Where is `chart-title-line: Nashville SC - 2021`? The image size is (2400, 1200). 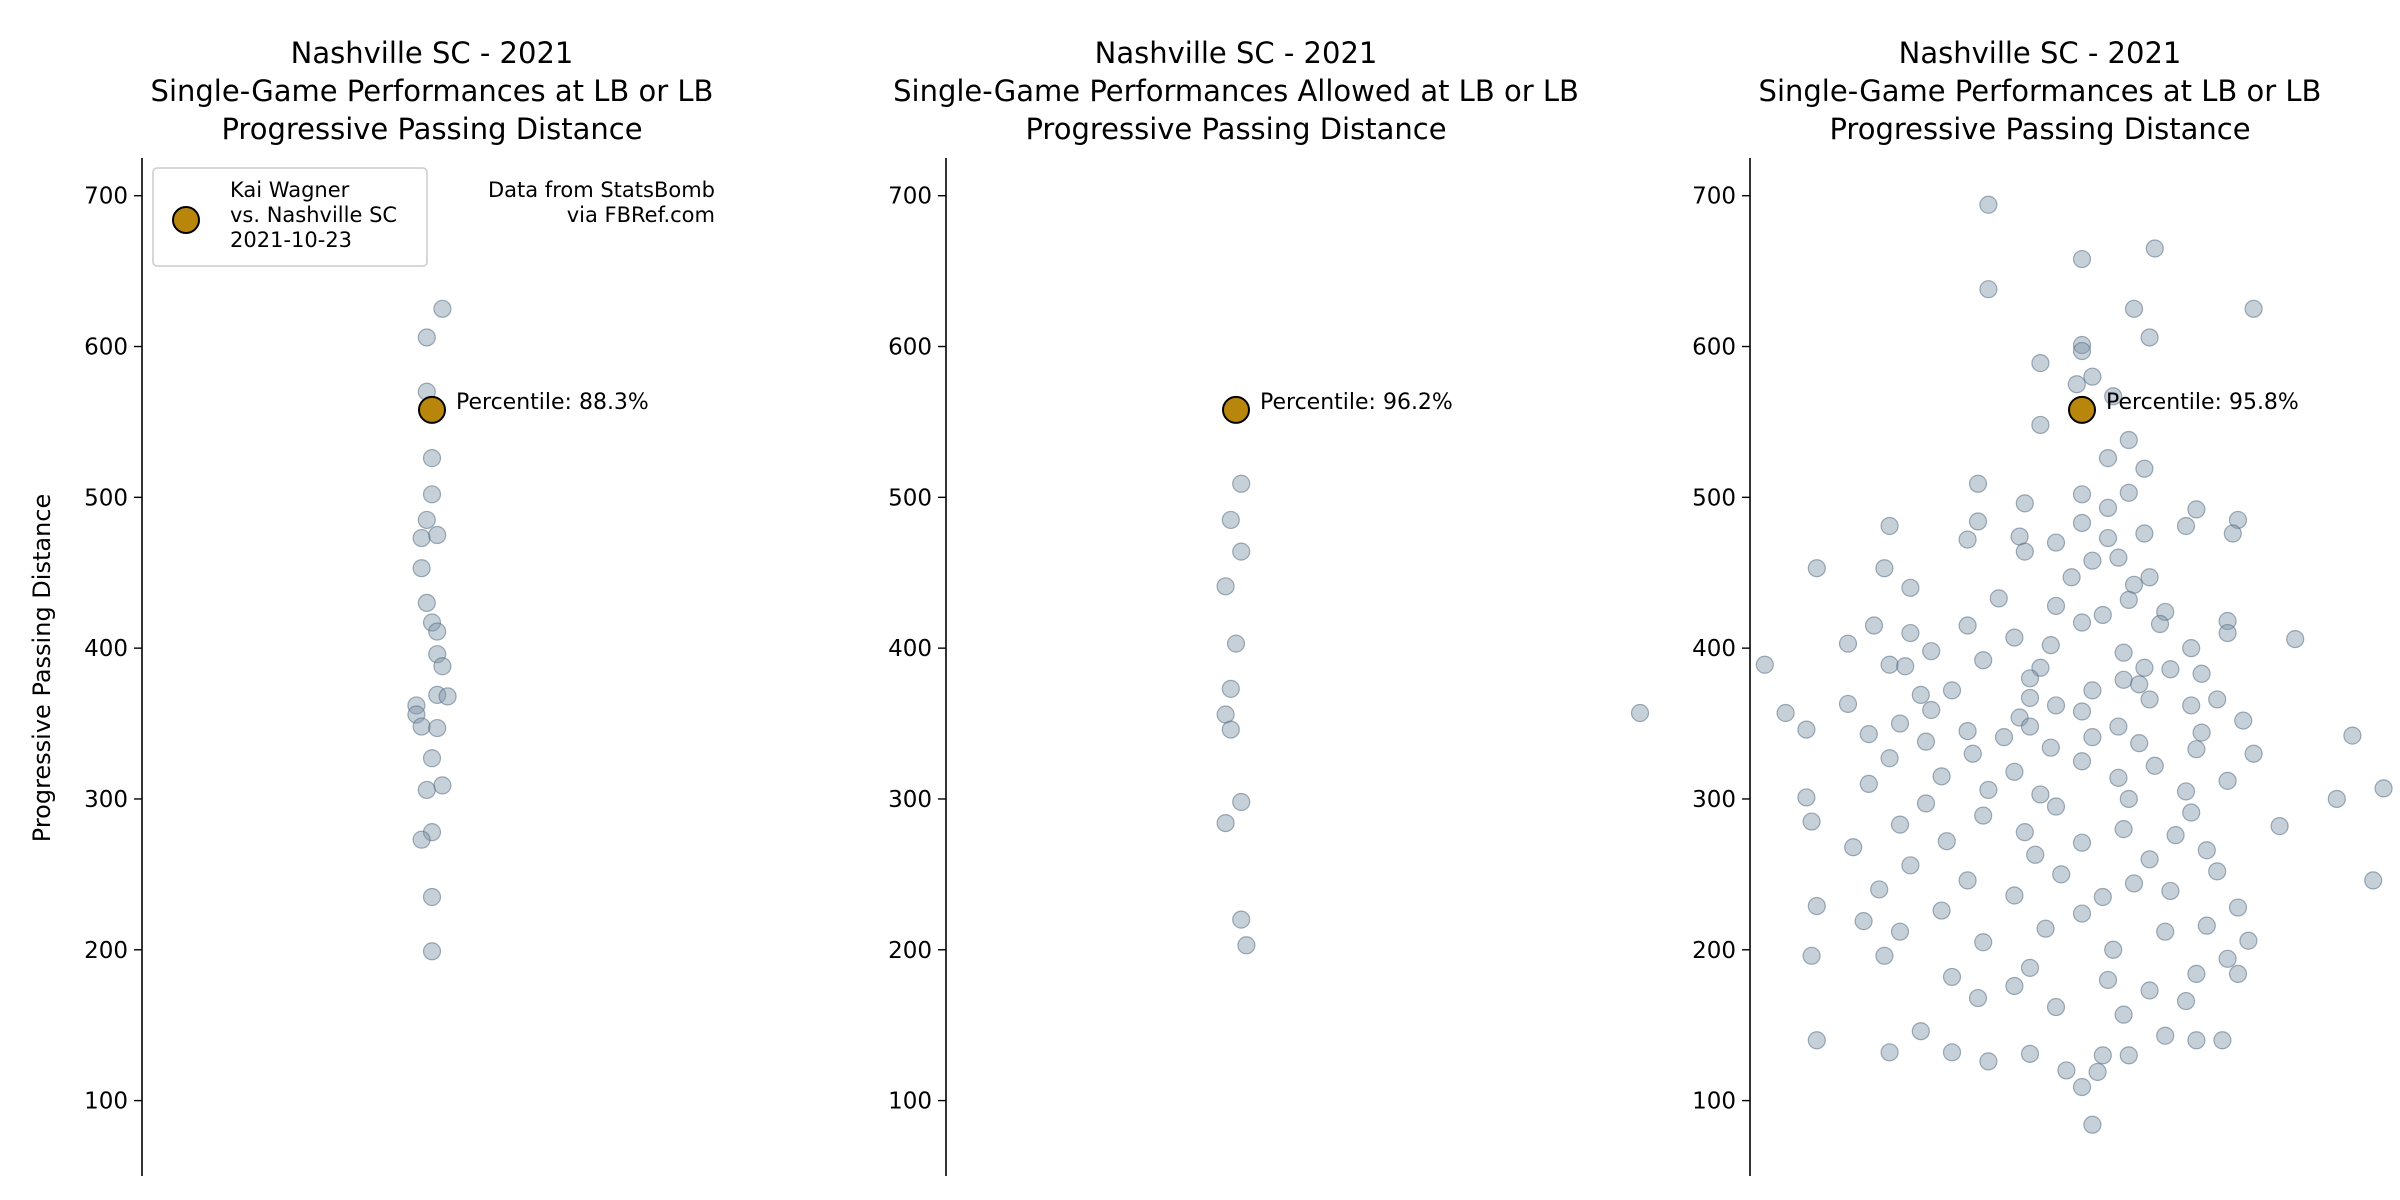 chart-title-line: Nashville SC - 2021 is located at coordinates (2040, 53).